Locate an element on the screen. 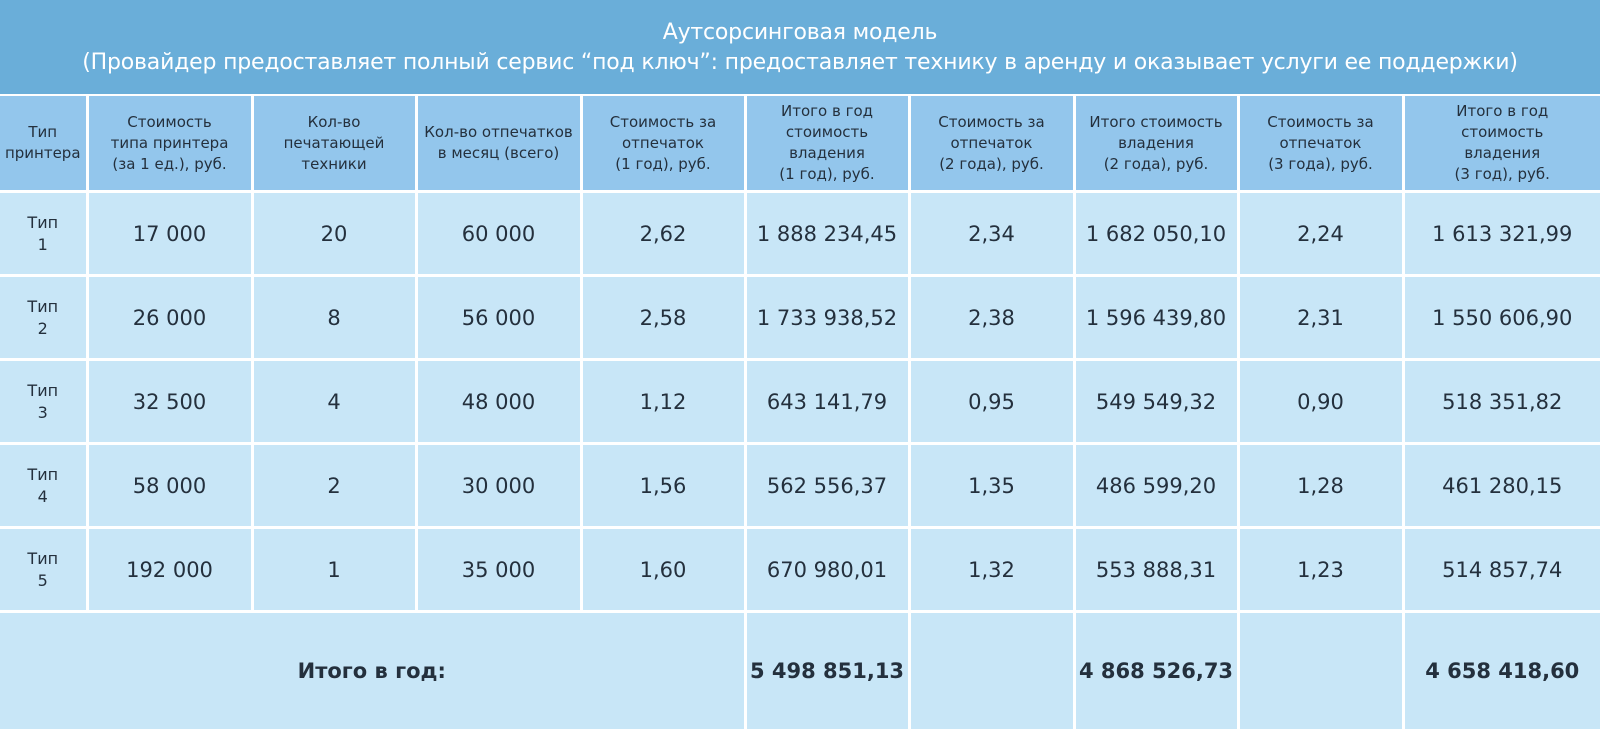  tco-3y-cell: 514 857,74 is located at coordinates (1500, 569).